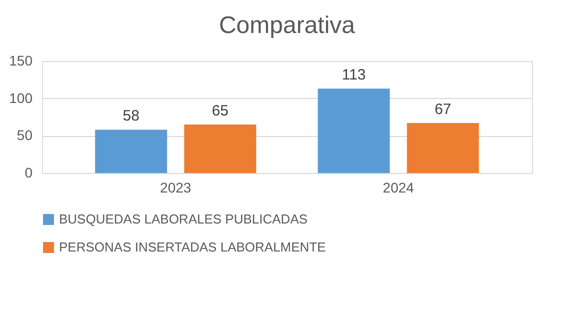 The image size is (579, 321). I want to click on y-tick-label: 0, so click(28, 172).